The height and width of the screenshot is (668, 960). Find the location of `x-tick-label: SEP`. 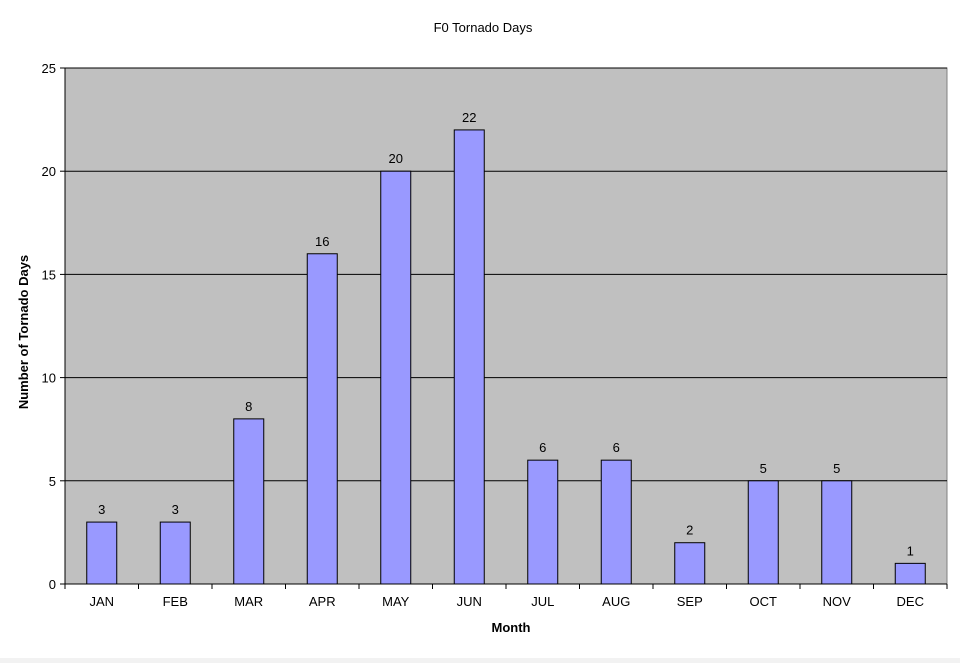

x-tick-label: SEP is located at coordinates (690, 601).